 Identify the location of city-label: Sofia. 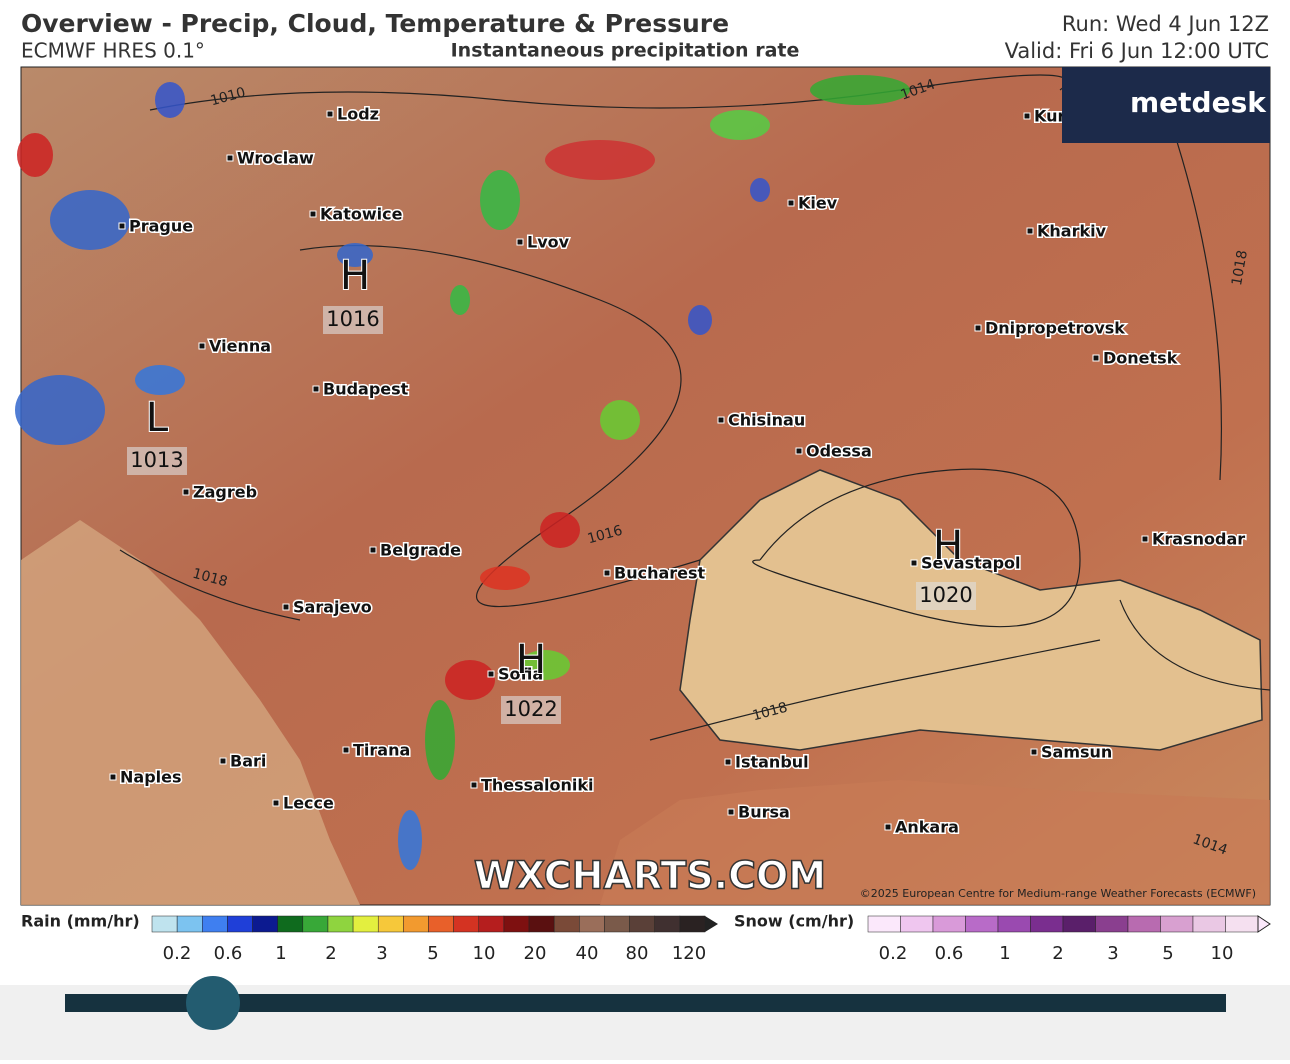
(520, 674).